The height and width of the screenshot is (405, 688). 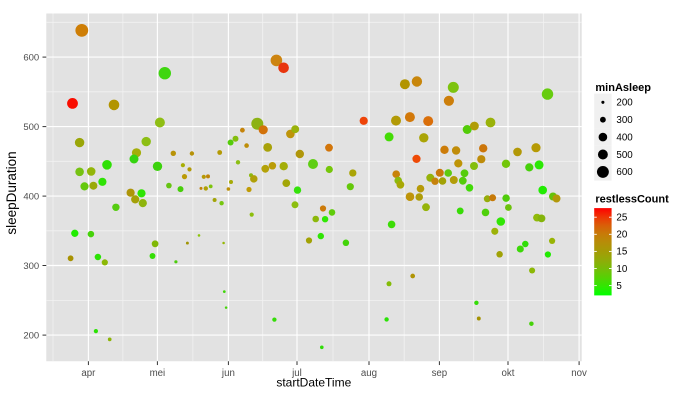 What do you see at coordinates (623, 88) in the screenshot?
I see `svg-text: minAsleep` at bounding box center [623, 88].